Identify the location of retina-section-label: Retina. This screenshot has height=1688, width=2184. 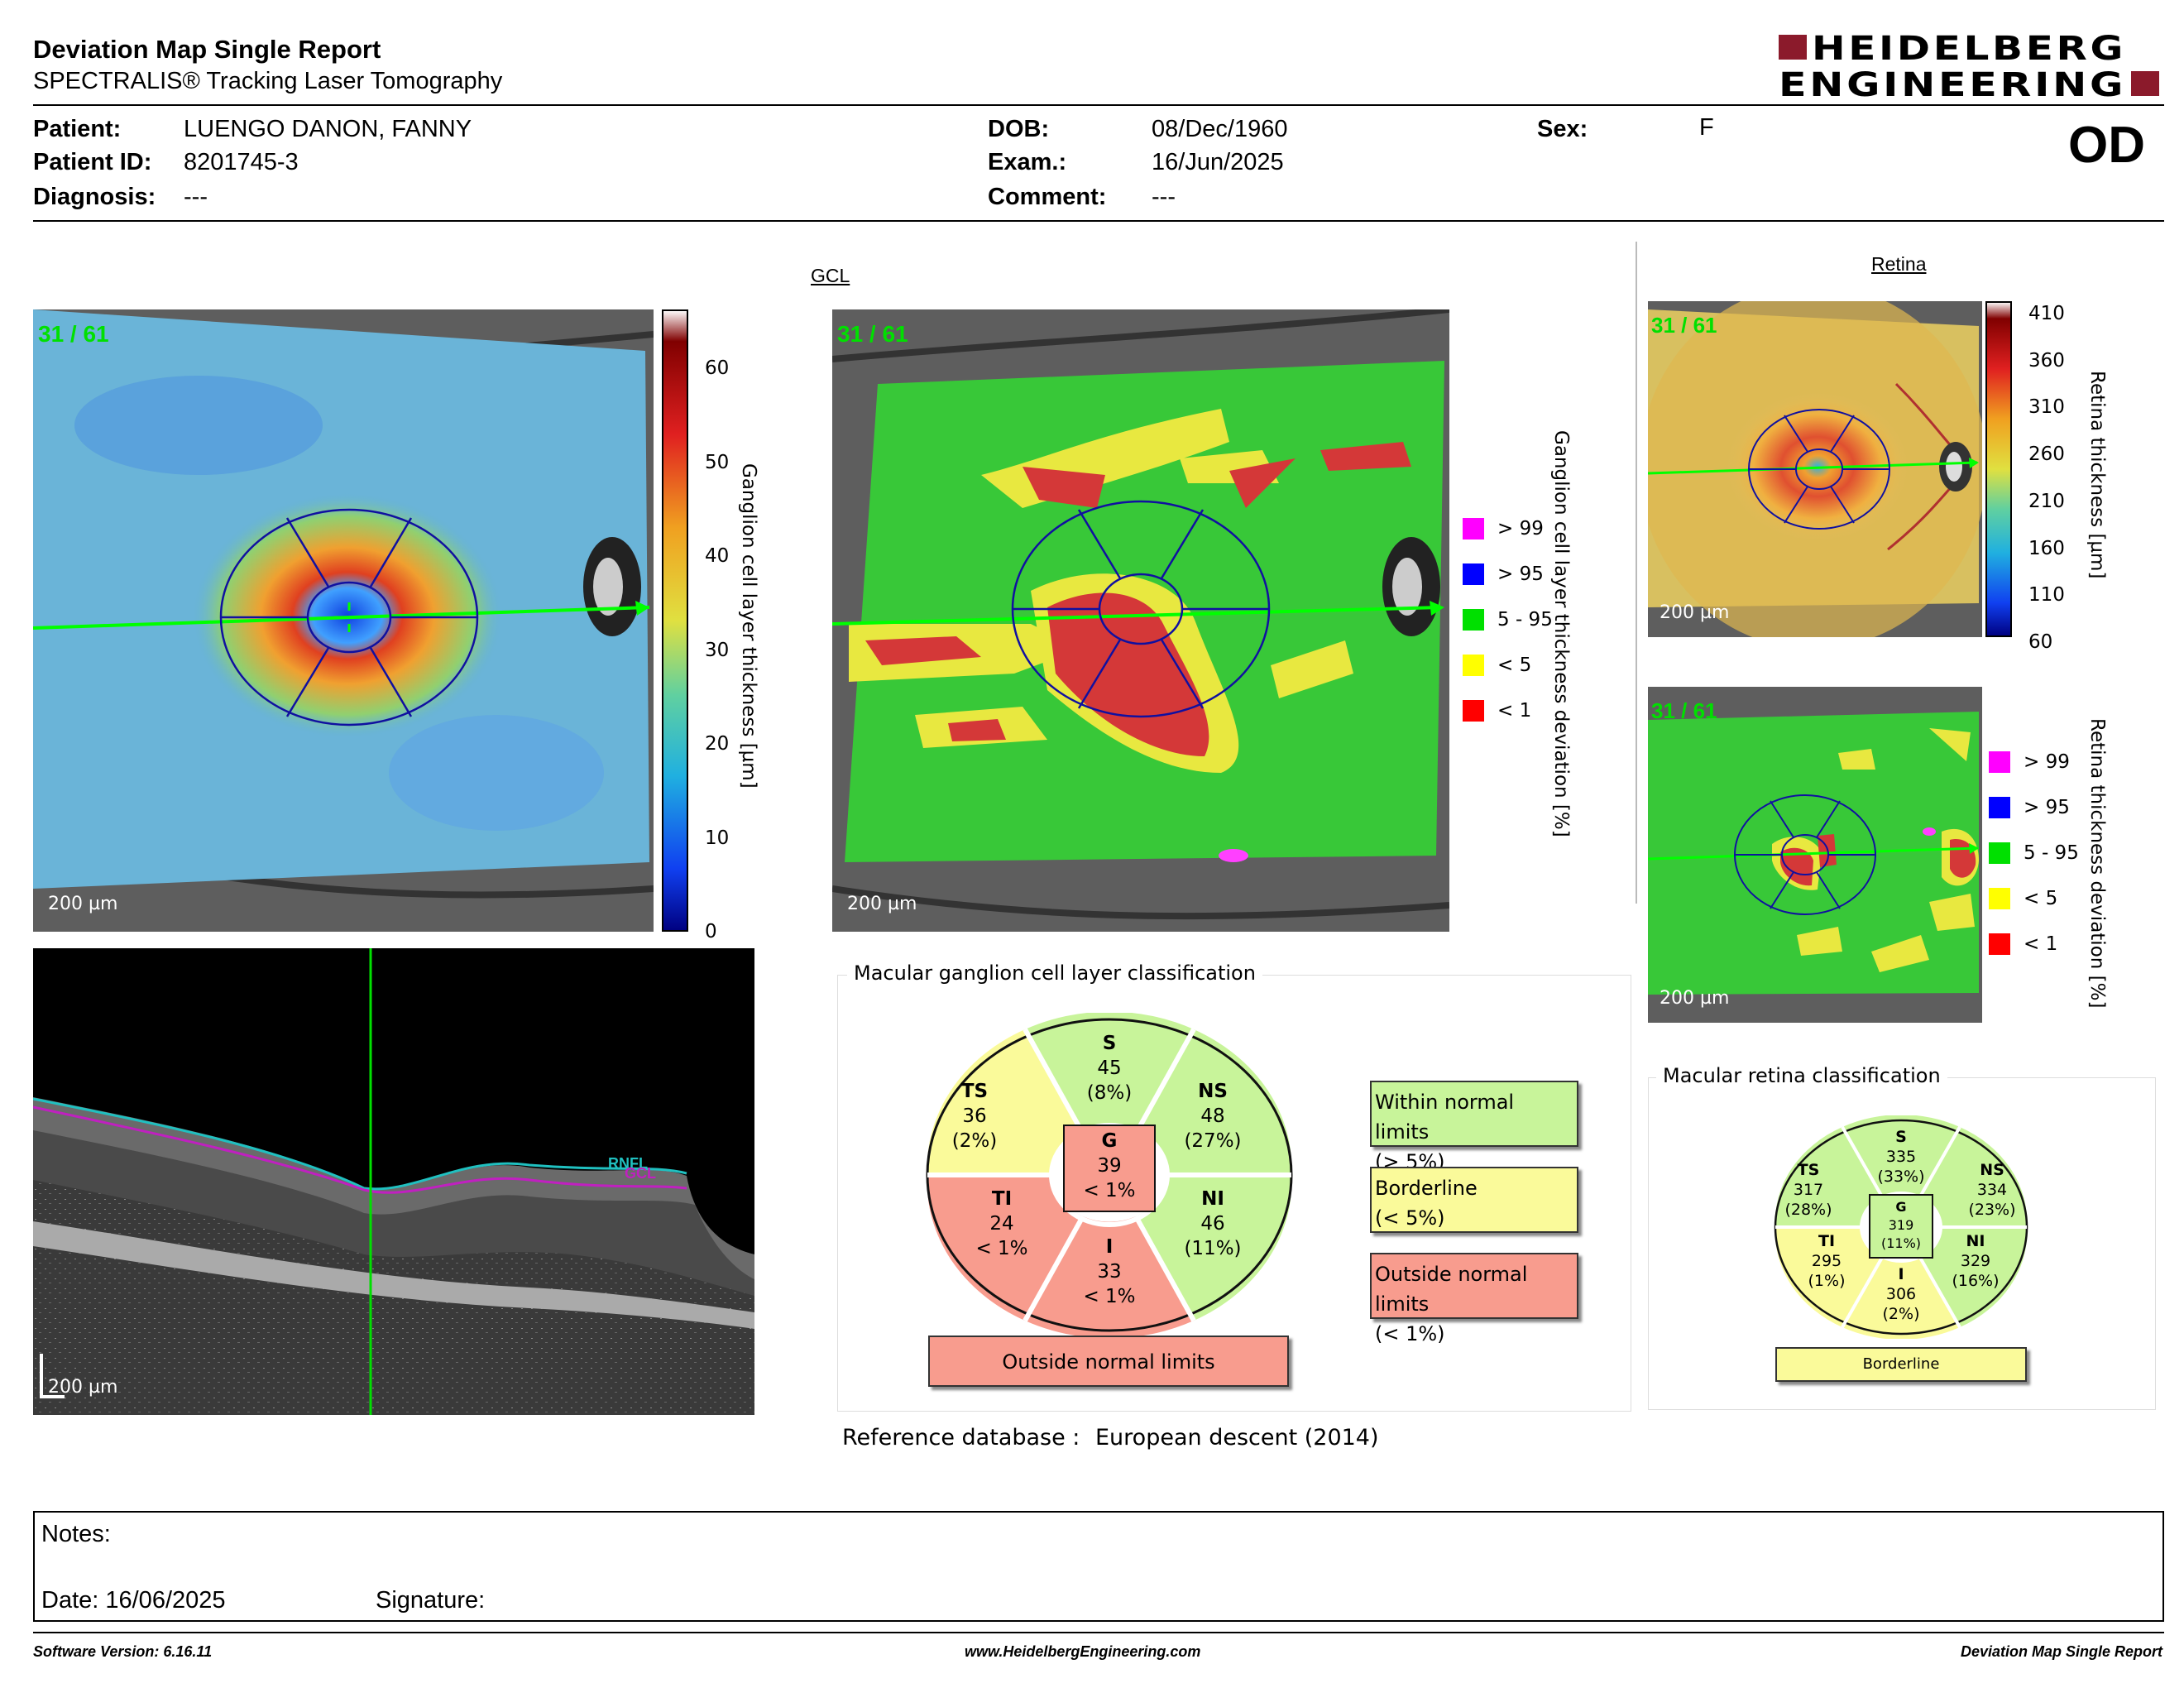
(1899, 264).